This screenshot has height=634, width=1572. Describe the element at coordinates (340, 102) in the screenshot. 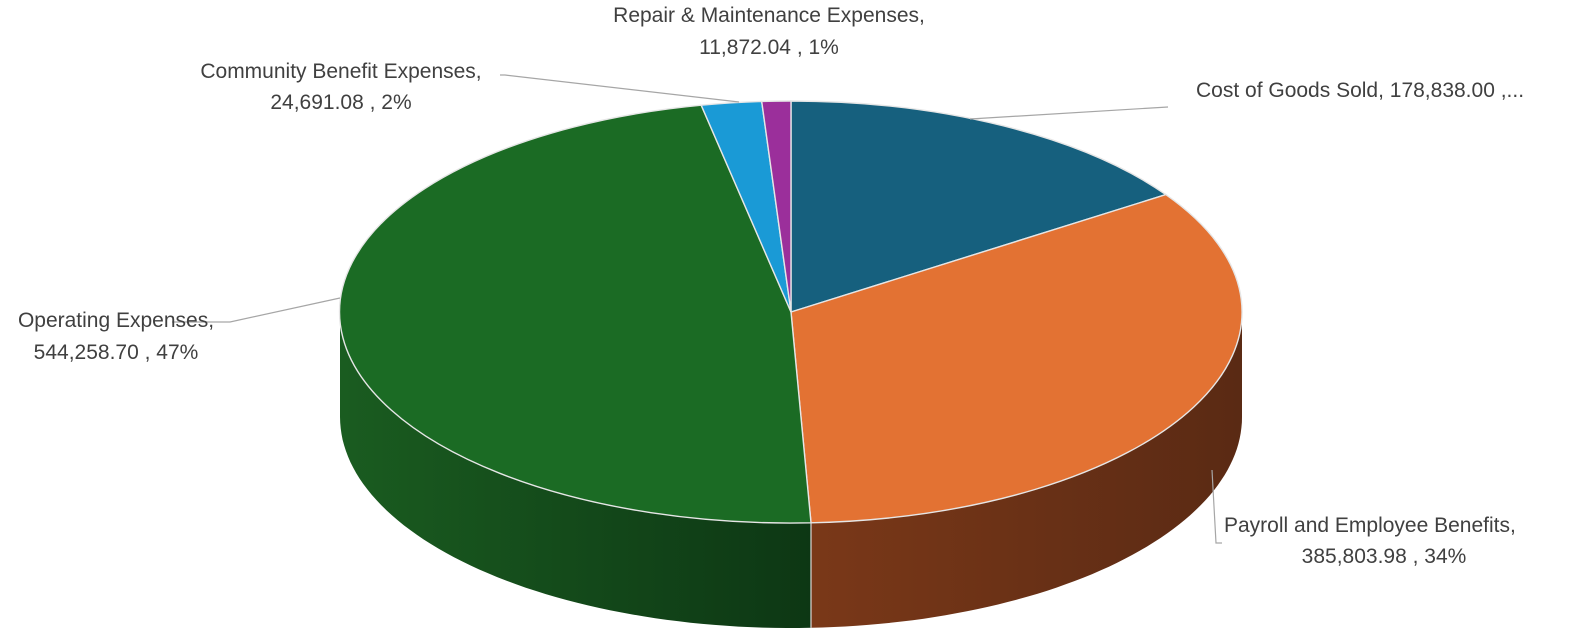

I see `data-label-community-line2: 24,691.08 , 2%` at that location.